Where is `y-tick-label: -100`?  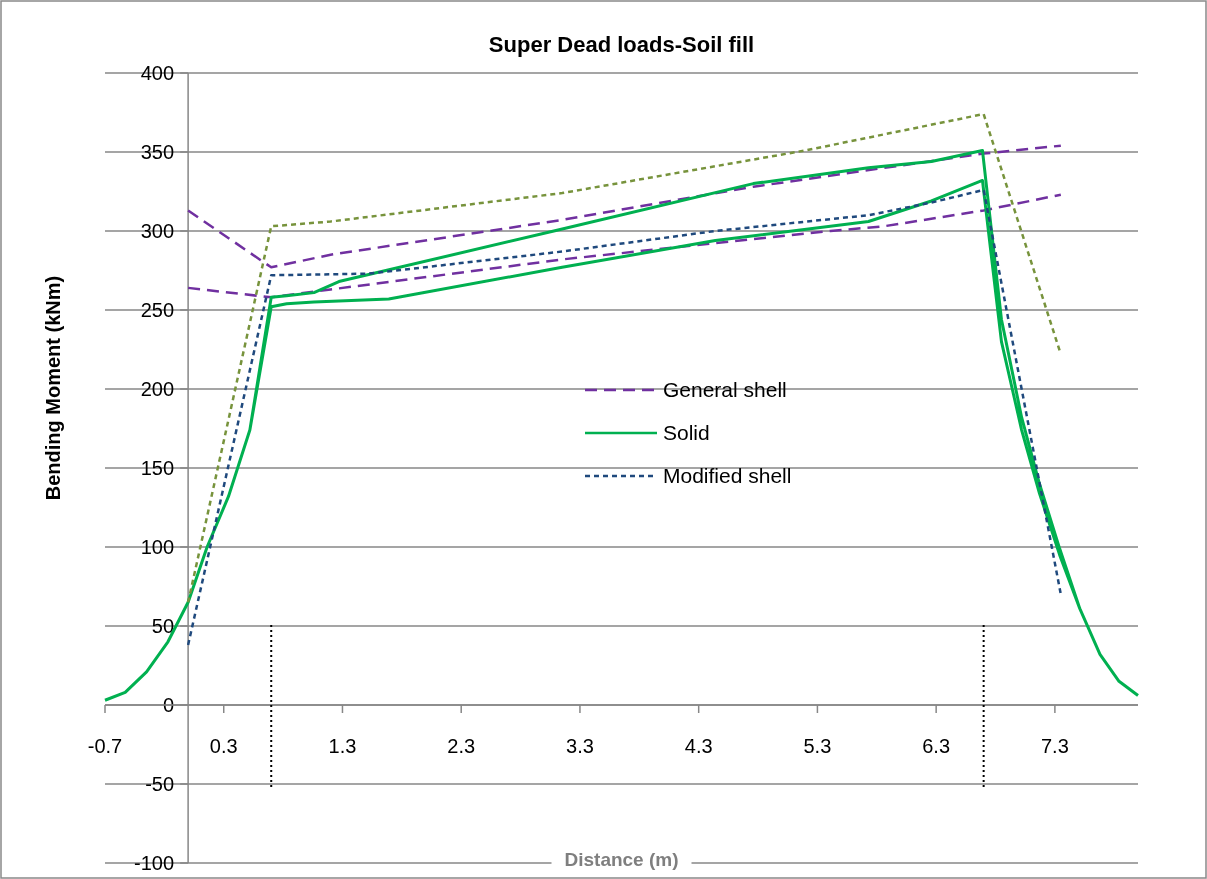
y-tick-label: -100 is located at coordinates (154, 863).